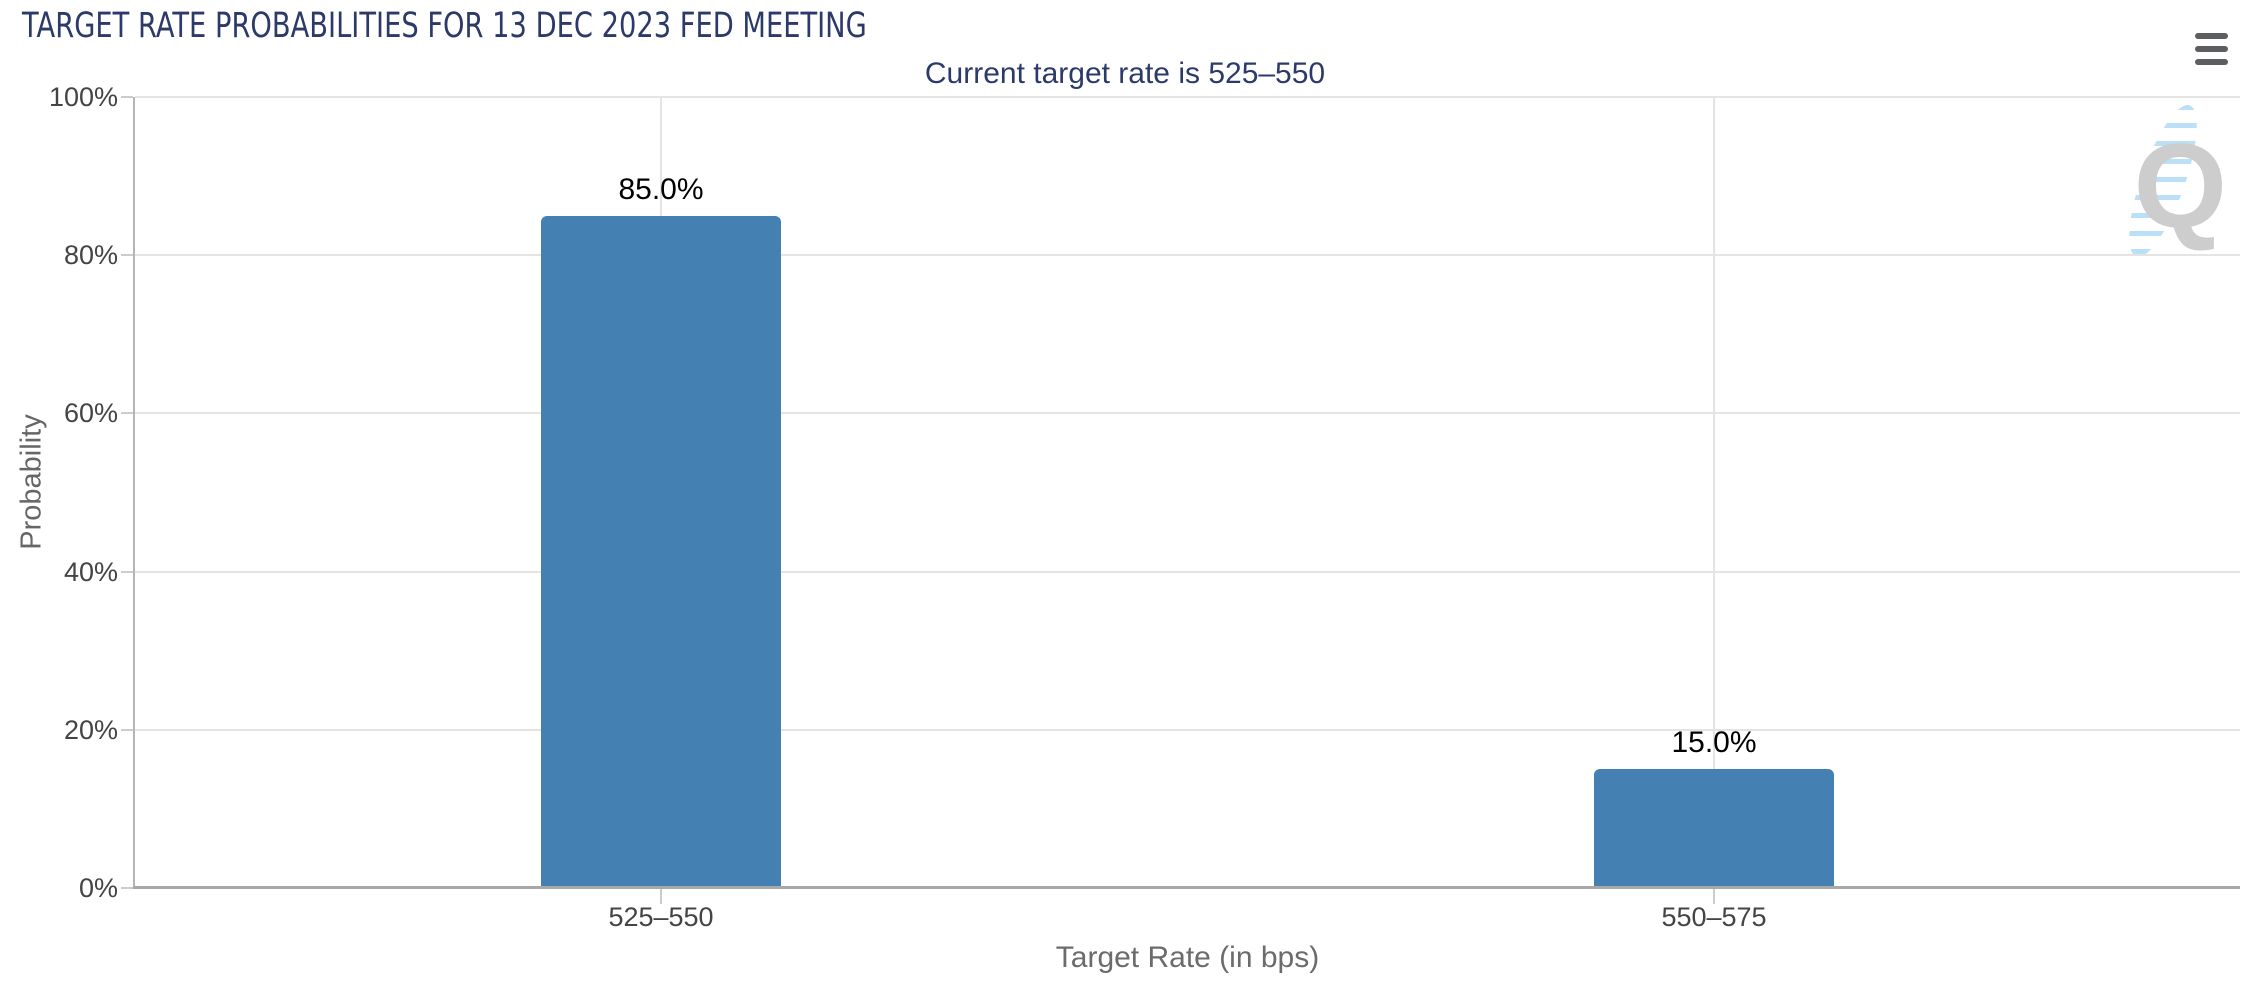 This screenshot has height=992, width=2250. I want to click on y-axis-tick-label: 80%, so click(90, 255).